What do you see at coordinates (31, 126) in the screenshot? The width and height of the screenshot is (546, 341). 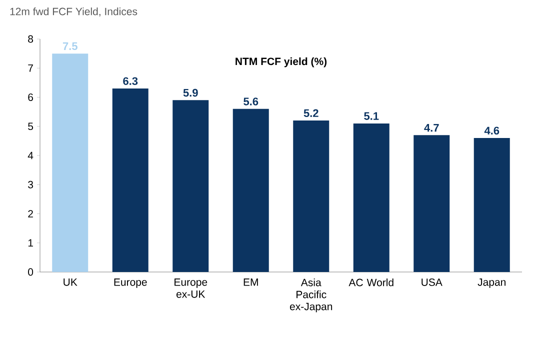 I see `y-tick-label: 5` at bounding box center [31, 126].